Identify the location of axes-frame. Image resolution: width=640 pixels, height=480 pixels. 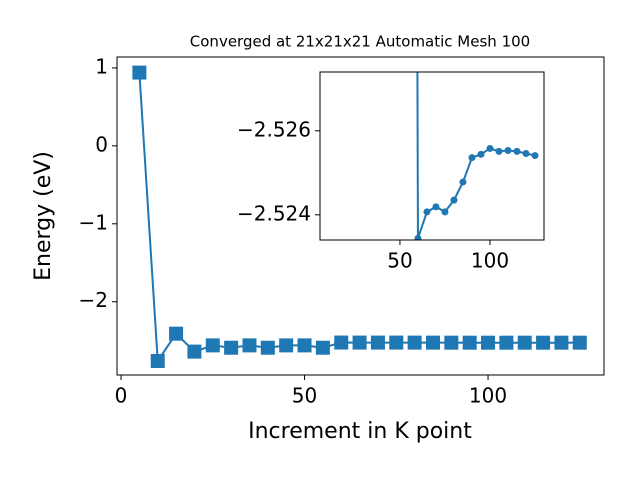
(432, 156).